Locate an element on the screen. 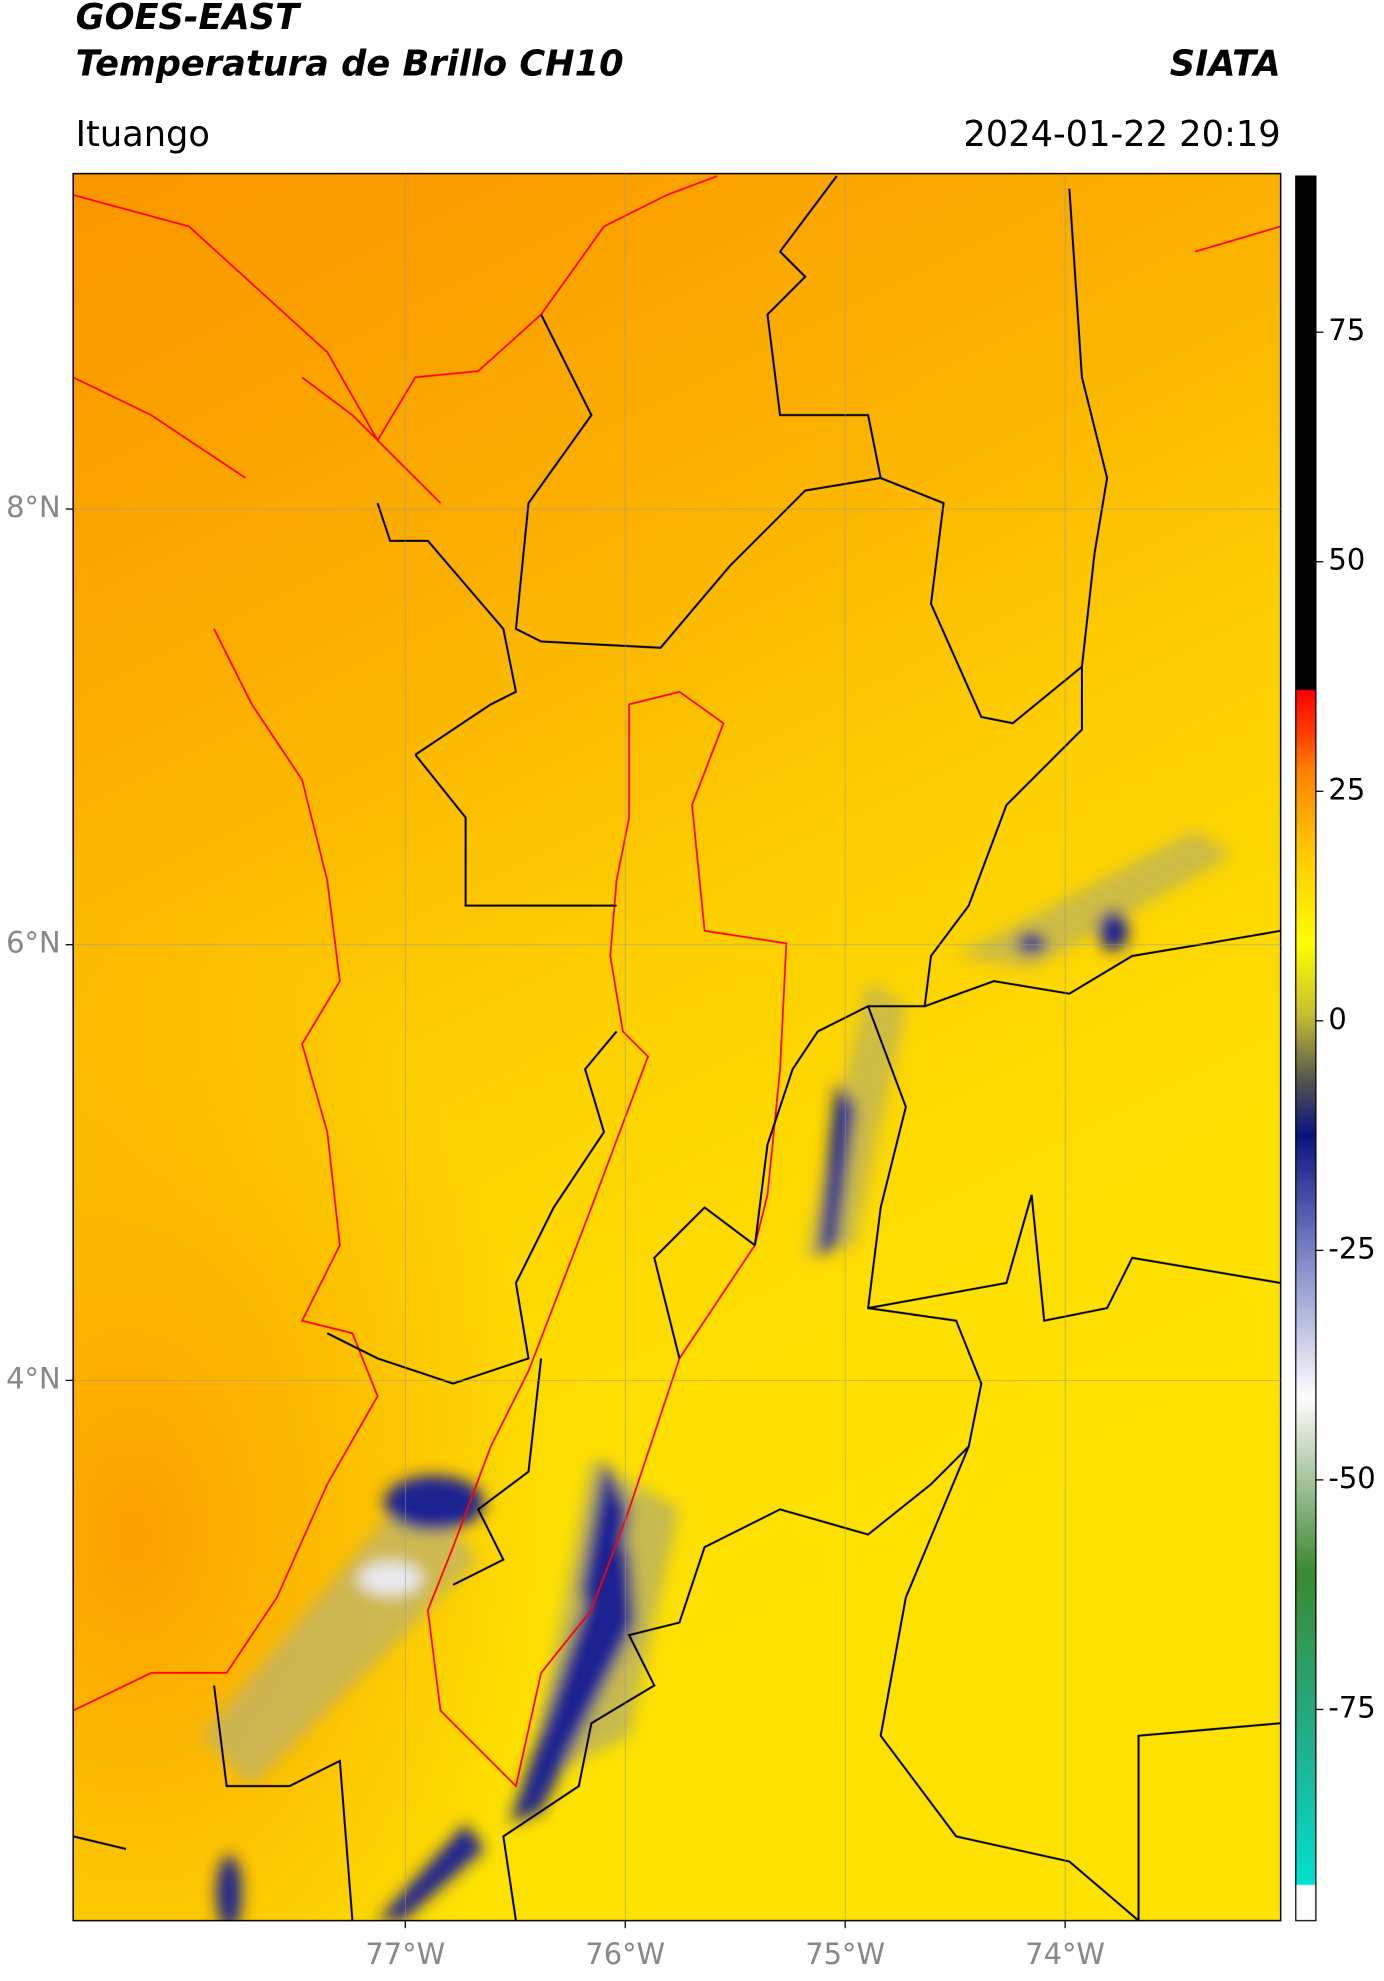 The width and height of the screenshot is (1384, 1981). x-tick-label: 75°W is located at coordinates (845, 1954).